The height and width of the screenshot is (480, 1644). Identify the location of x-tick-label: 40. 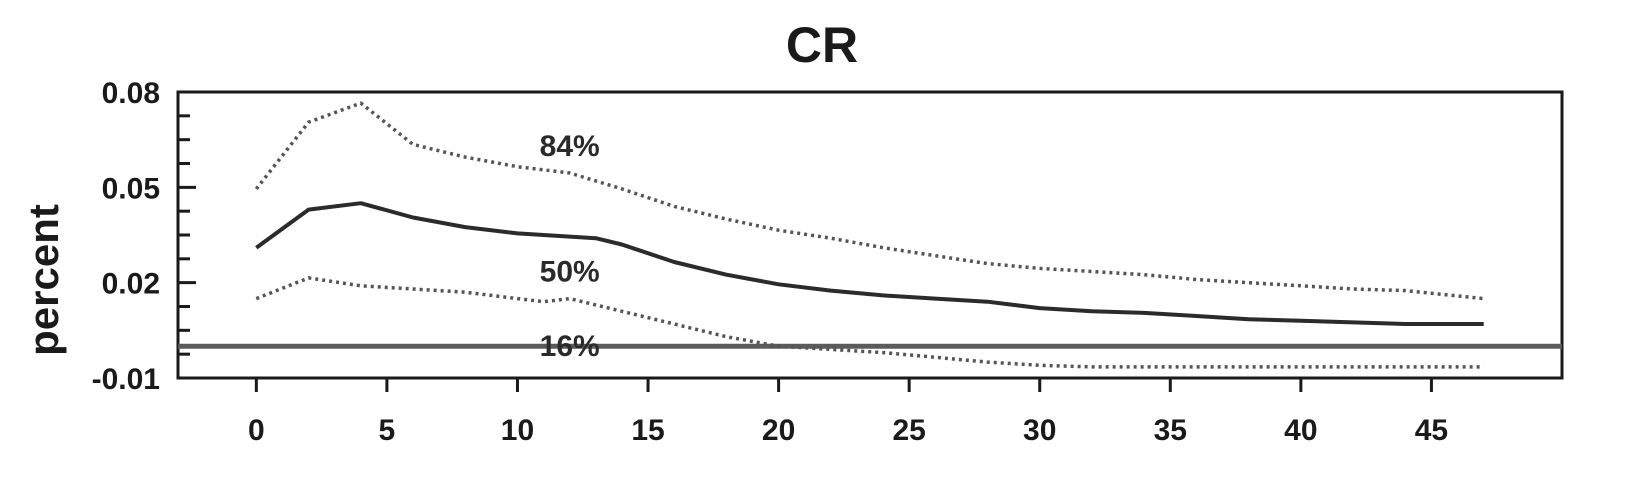
(1300, 430).